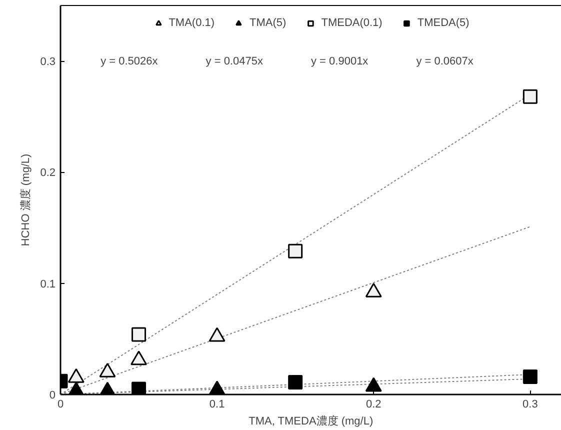 The height and width of the screenshot is (430, 561). What do you see at coordinates (60, 404) in the screenshot?
I see `x-tick-label: 0` at bounding box center [60, 404].